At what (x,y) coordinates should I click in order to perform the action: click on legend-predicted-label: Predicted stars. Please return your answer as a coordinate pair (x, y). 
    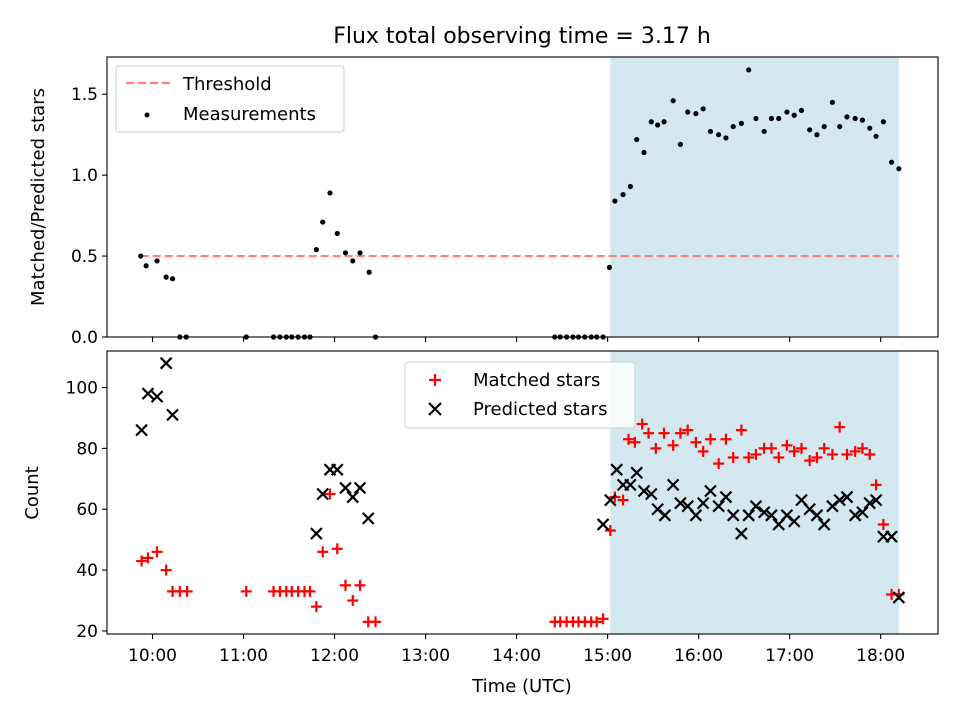
    Looking at the image, I should click on (540, 409).